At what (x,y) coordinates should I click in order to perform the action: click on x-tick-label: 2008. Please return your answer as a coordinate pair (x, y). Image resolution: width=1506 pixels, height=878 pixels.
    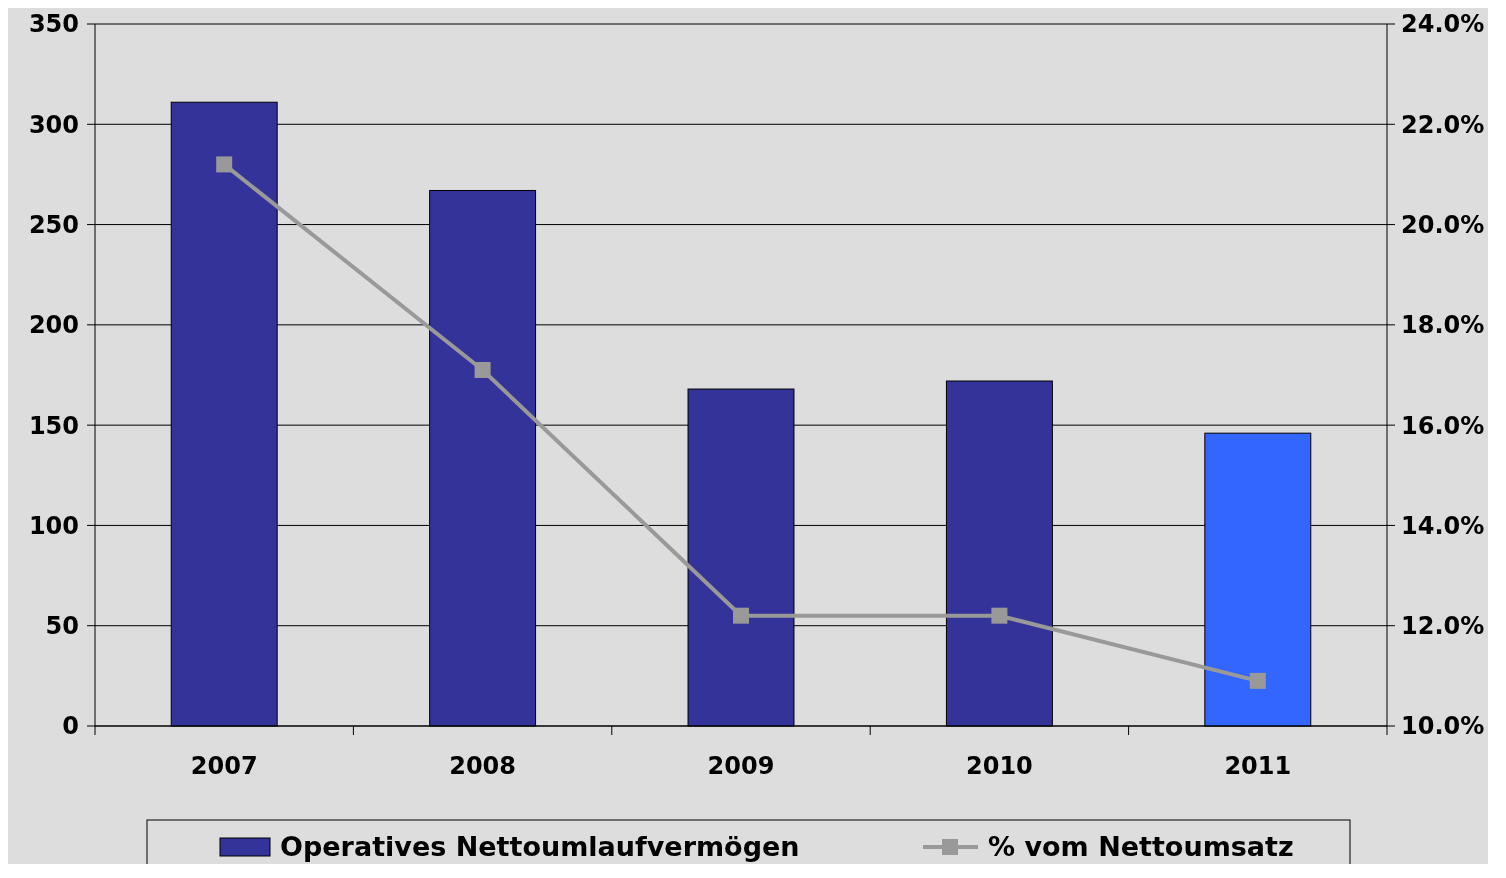
    Looking at the image, I should click on (482, 766).